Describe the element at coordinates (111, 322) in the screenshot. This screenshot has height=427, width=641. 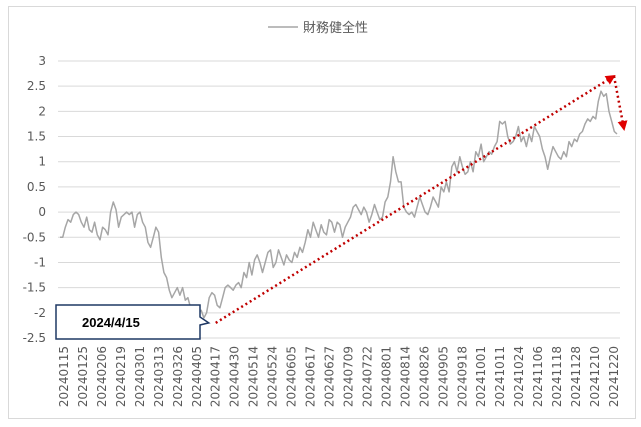
I see `callout-label: 2024/4/15` at that location.